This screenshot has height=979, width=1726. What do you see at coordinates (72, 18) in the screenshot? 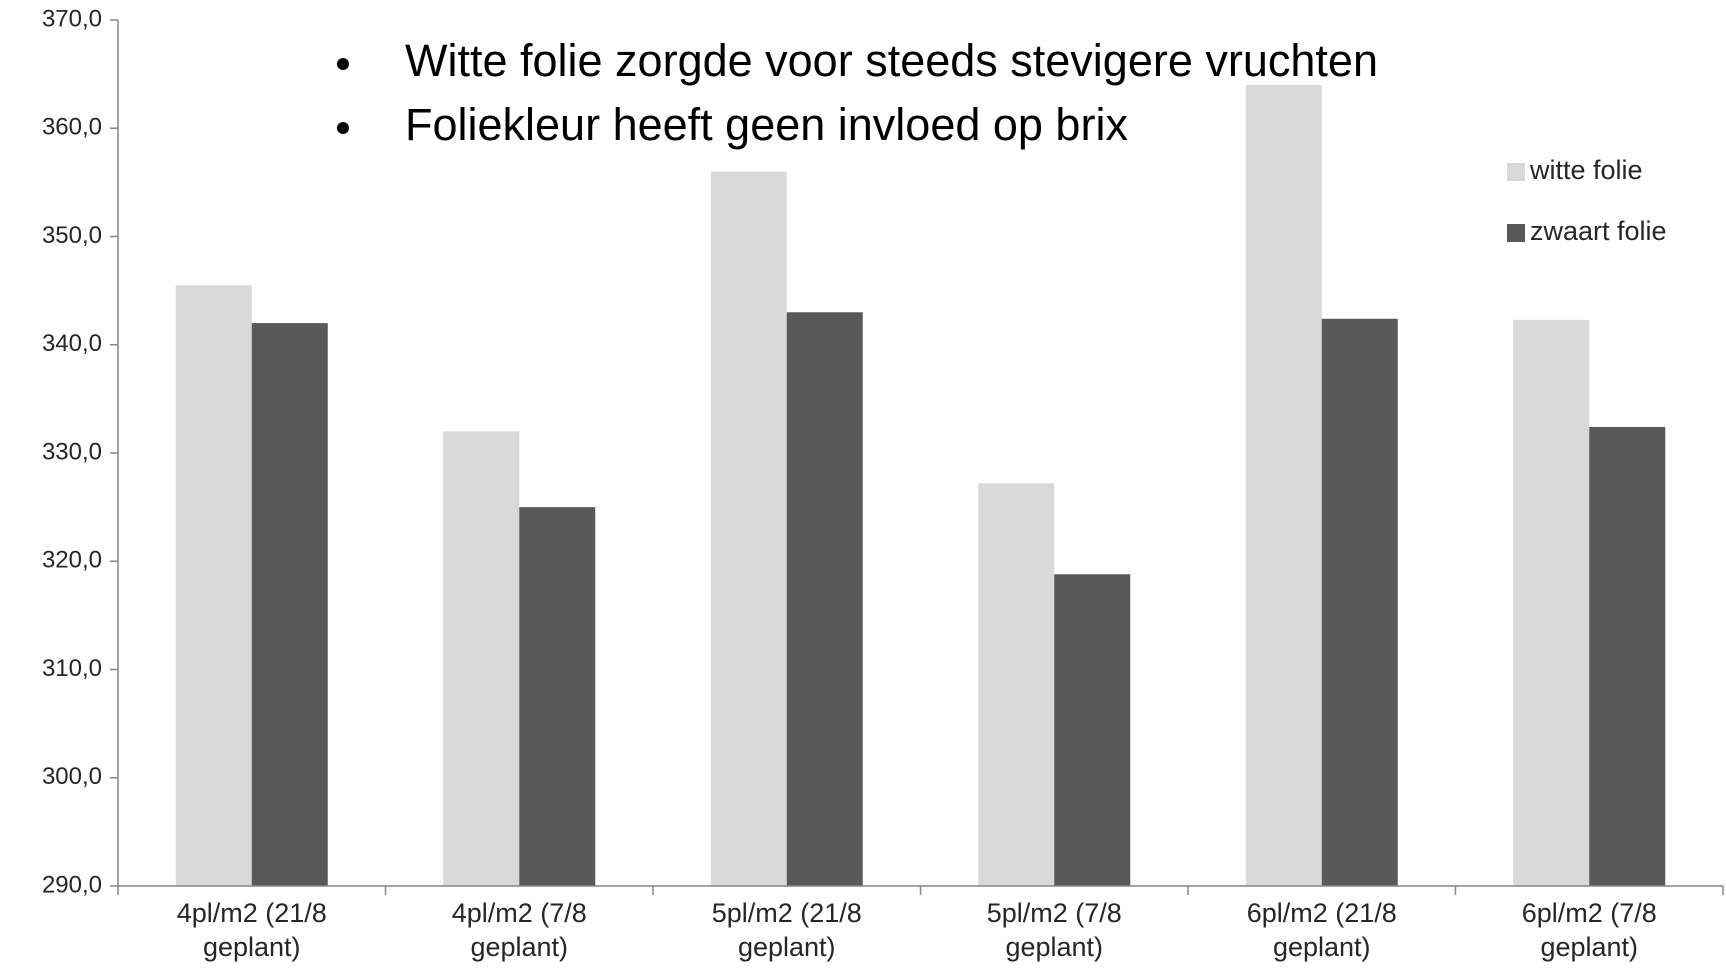
I see `y-tick-label: 370,0` at bounding box center [72, 18].